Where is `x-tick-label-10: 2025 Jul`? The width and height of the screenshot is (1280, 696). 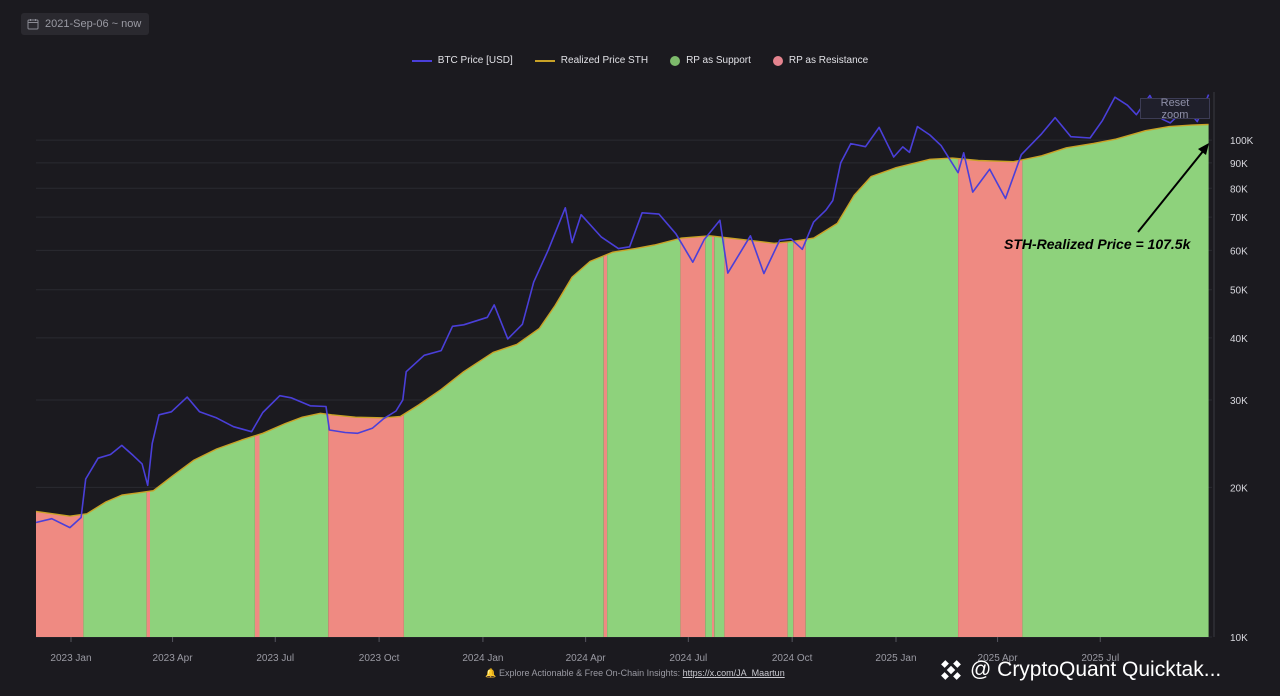 x-tick-label-10: 2025 Jul is located at coordinates (1100, 658).